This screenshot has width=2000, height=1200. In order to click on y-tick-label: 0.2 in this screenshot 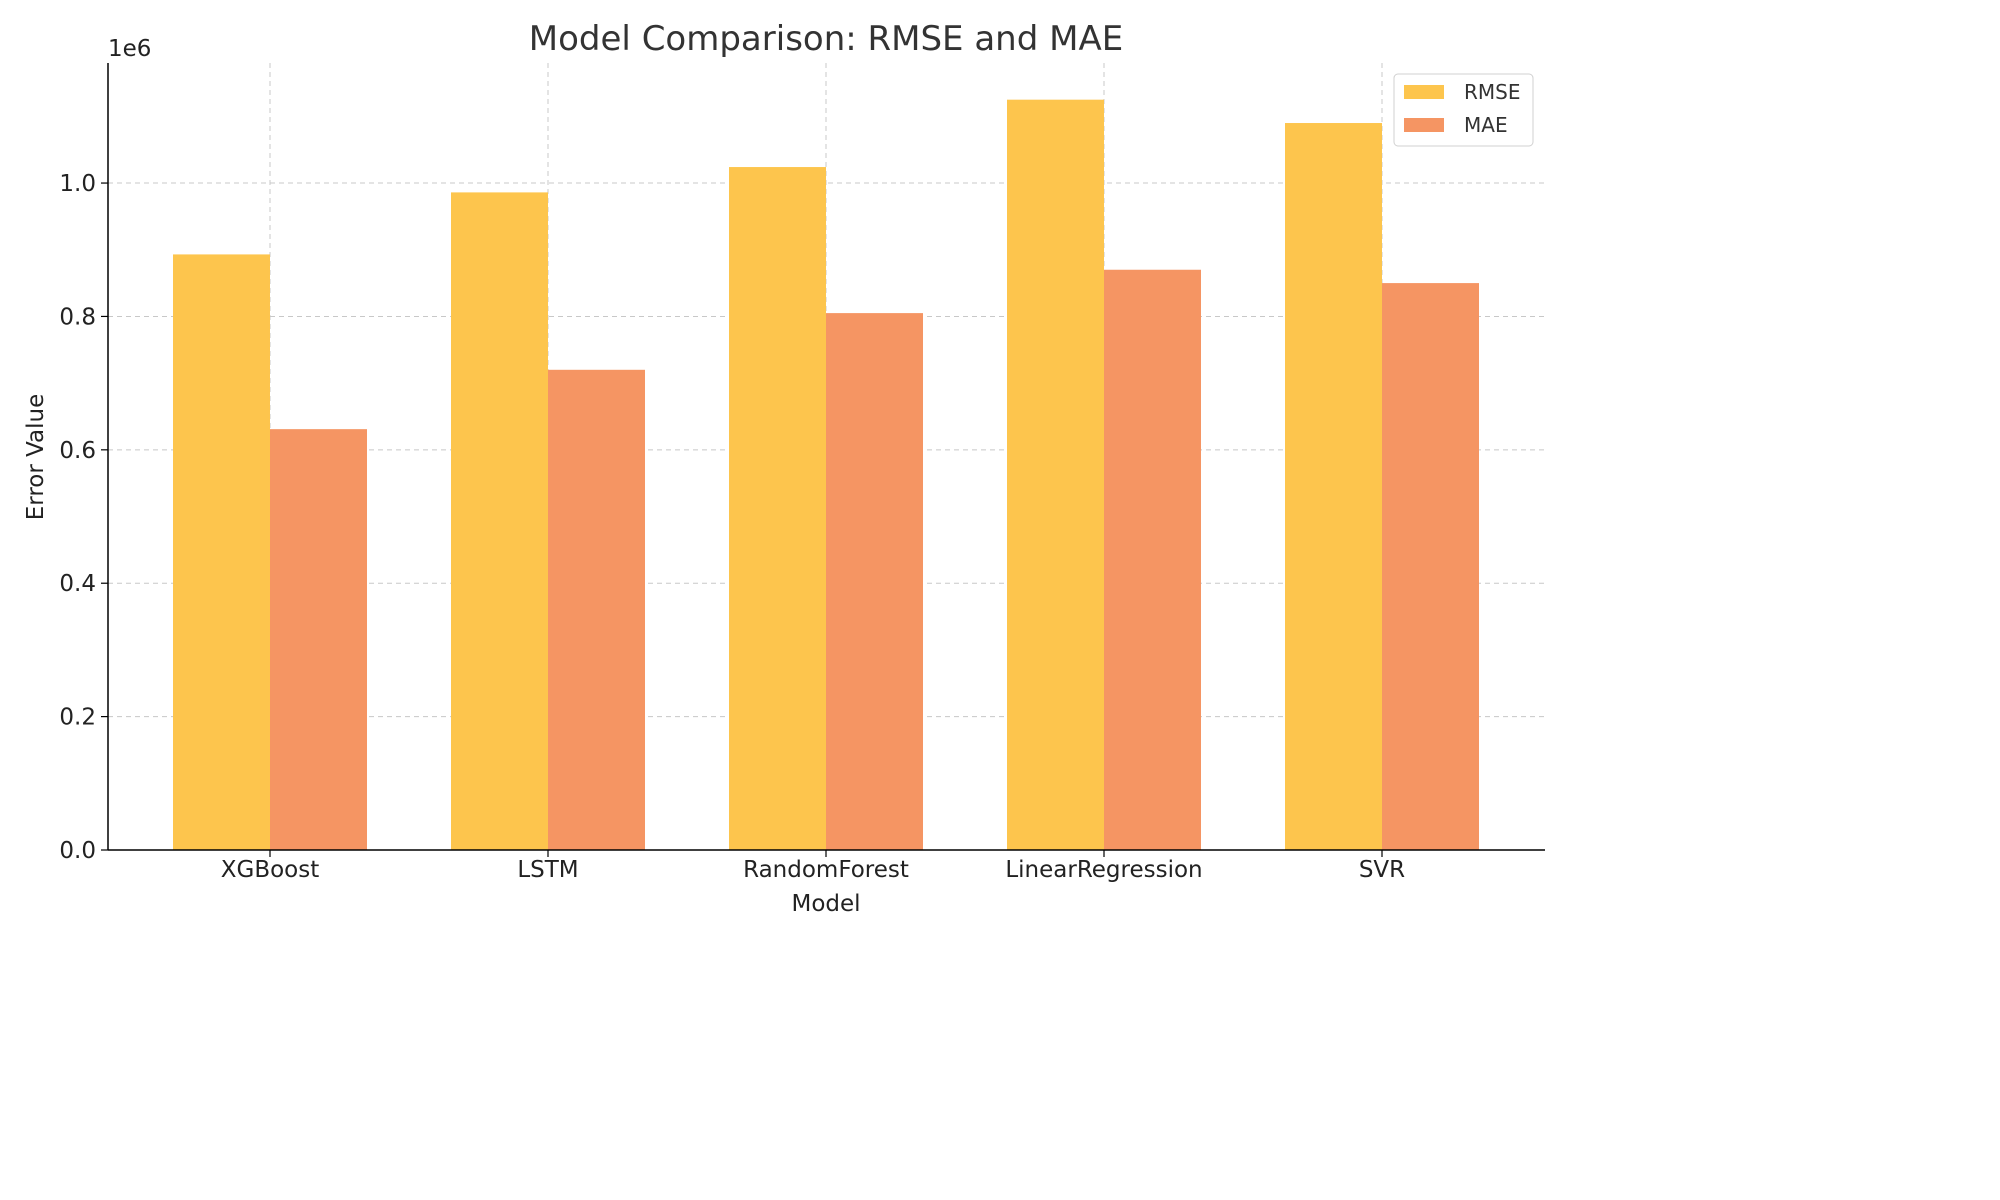, I will do `click(77, 718)`.